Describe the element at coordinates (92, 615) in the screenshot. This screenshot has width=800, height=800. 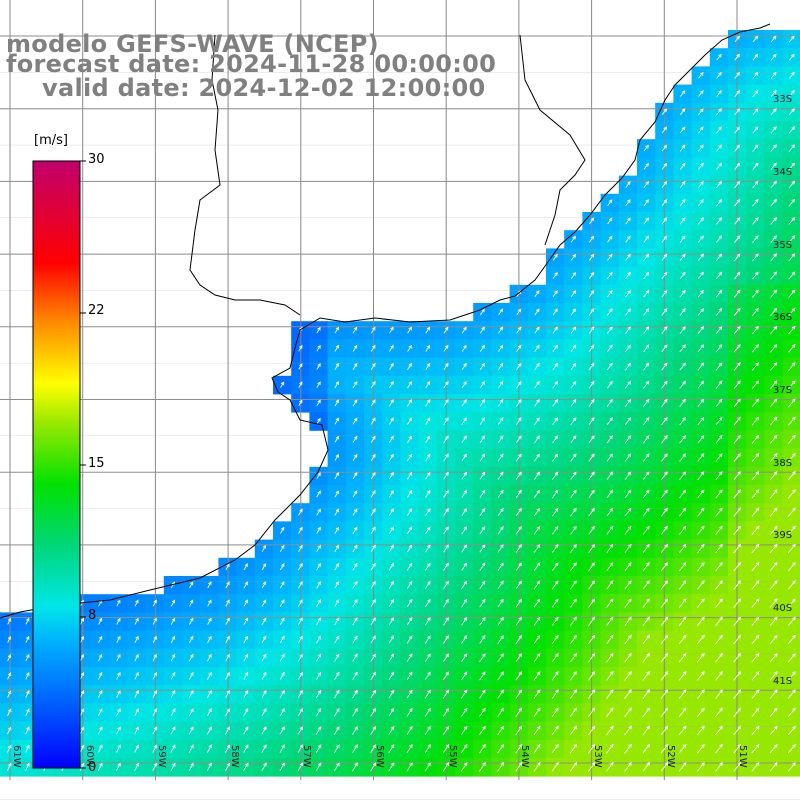
I see `colorbar-tick-8: 8` at that location.